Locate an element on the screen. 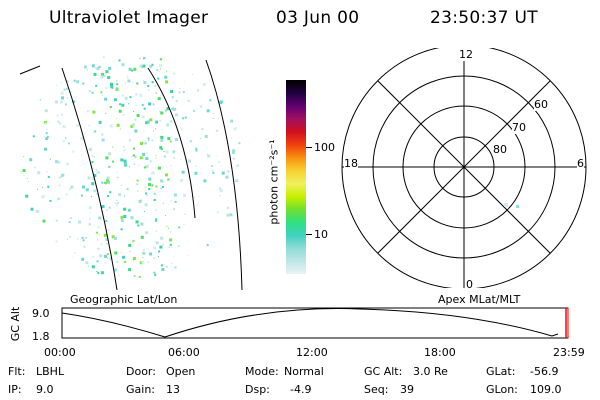 This screenshot has height=400, width=600. altitude-tick-1-8: 1.8 is located at coordinates (41, 336).